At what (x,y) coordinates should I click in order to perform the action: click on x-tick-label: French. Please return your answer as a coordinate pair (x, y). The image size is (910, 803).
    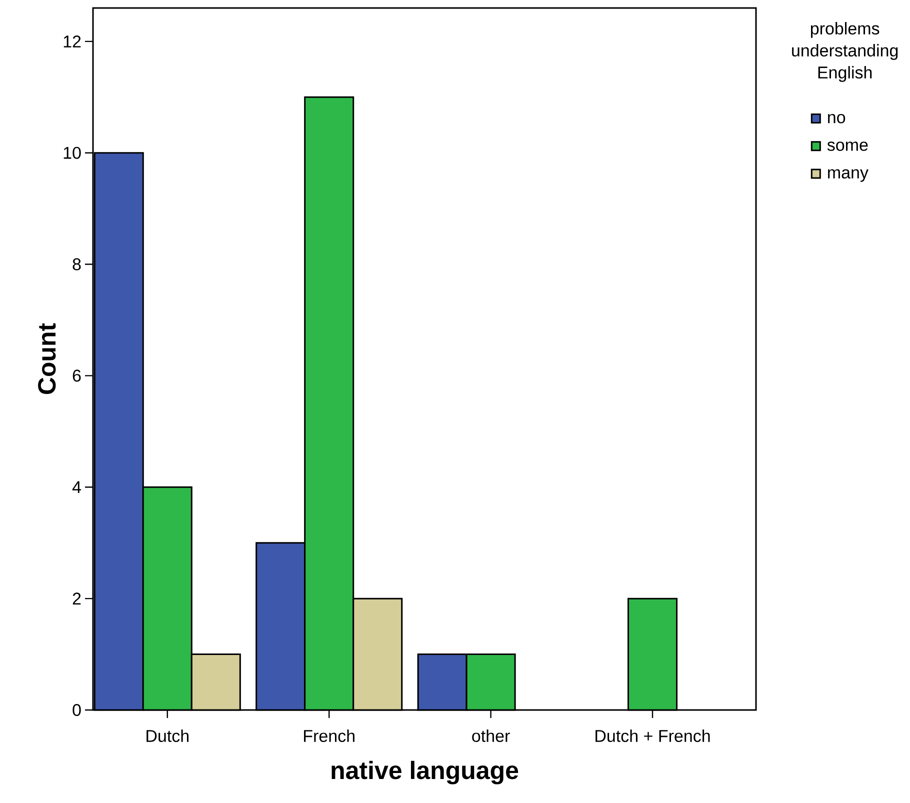
    Looking at the image, I should click on (329, 736).